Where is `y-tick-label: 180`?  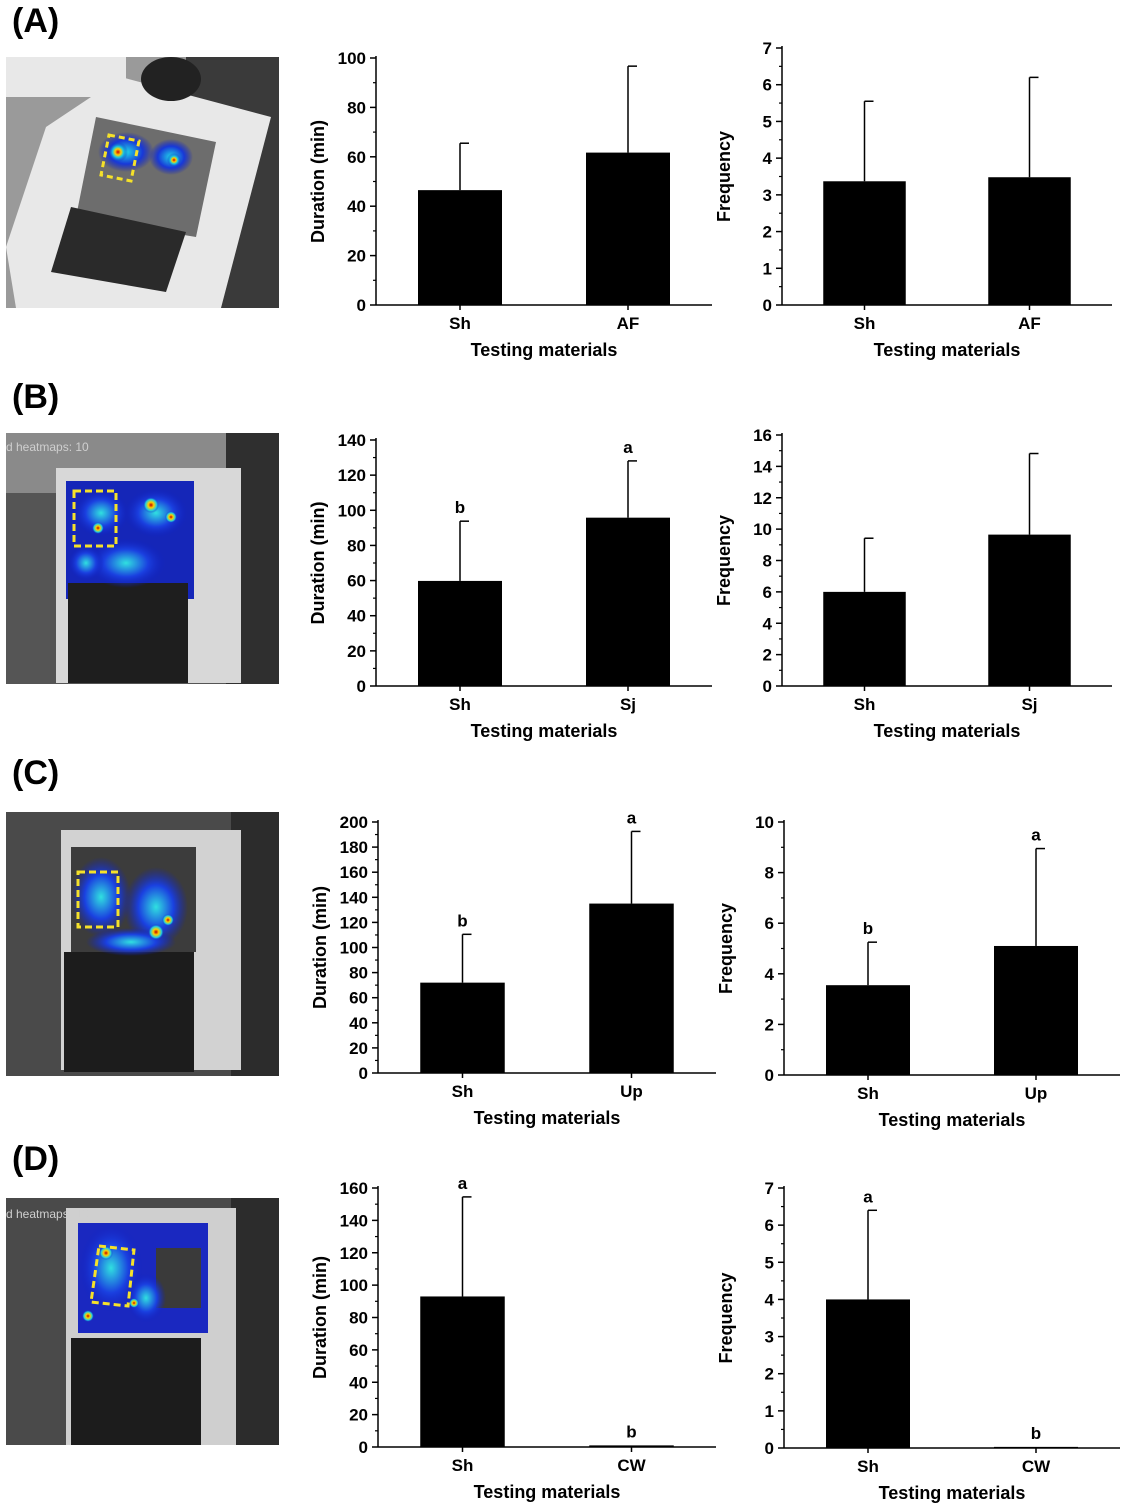
y-tick-label: 180 is located at coordinates (354, 847).